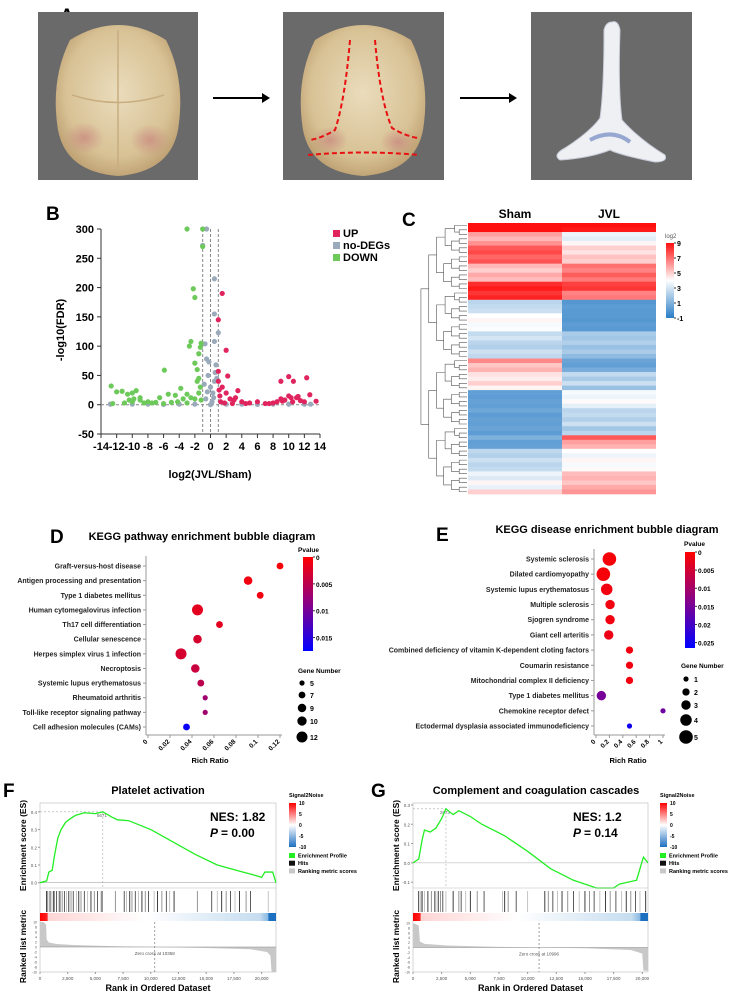  I want to click on panel-label-g: G, so click(378, 791).